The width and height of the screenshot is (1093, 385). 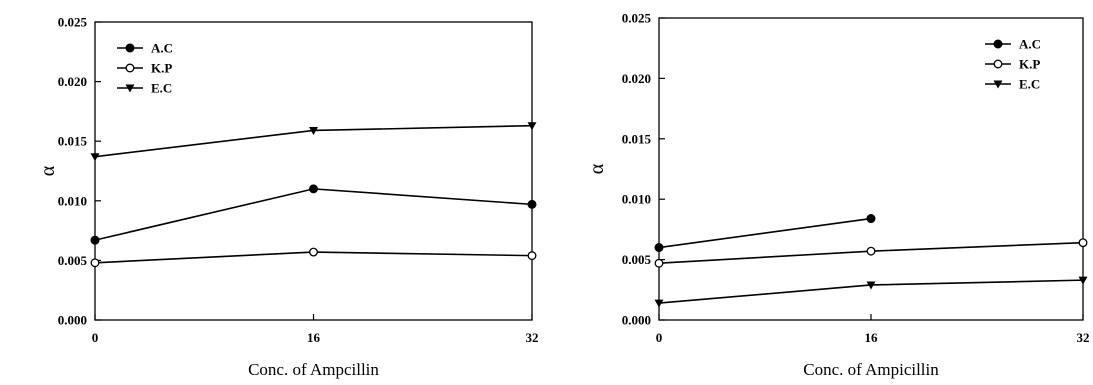 I want to click on x-axis-title: Conc. of Ampcillin, so click(x=313, y=369).